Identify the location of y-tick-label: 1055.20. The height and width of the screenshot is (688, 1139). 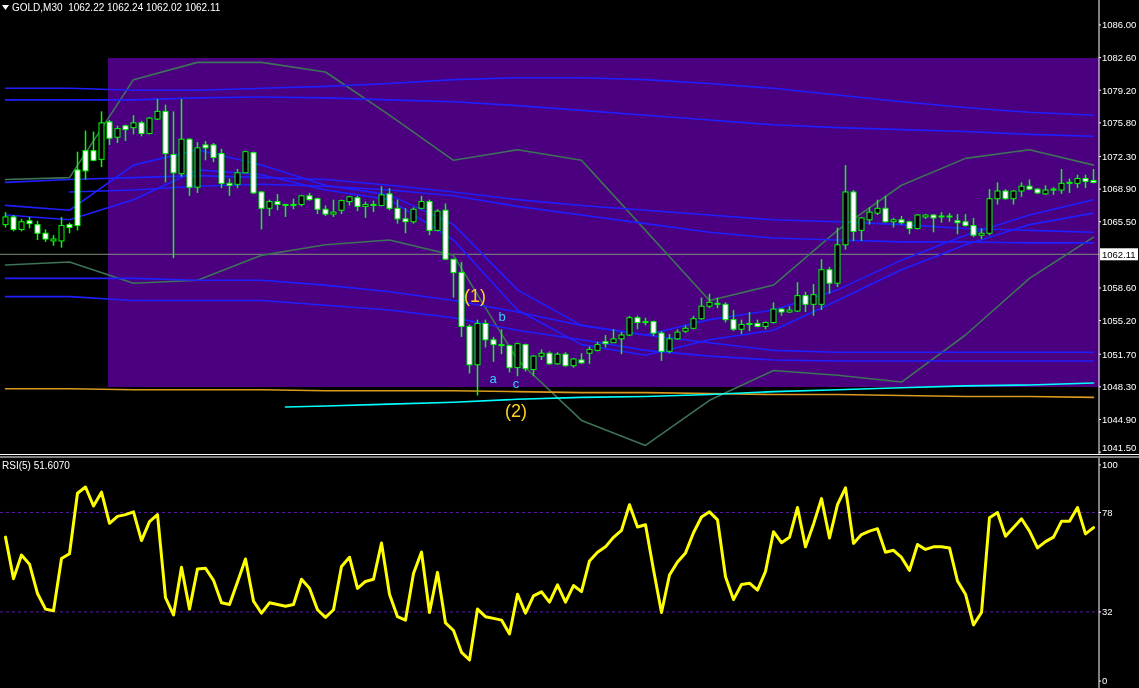
(1119, 320).